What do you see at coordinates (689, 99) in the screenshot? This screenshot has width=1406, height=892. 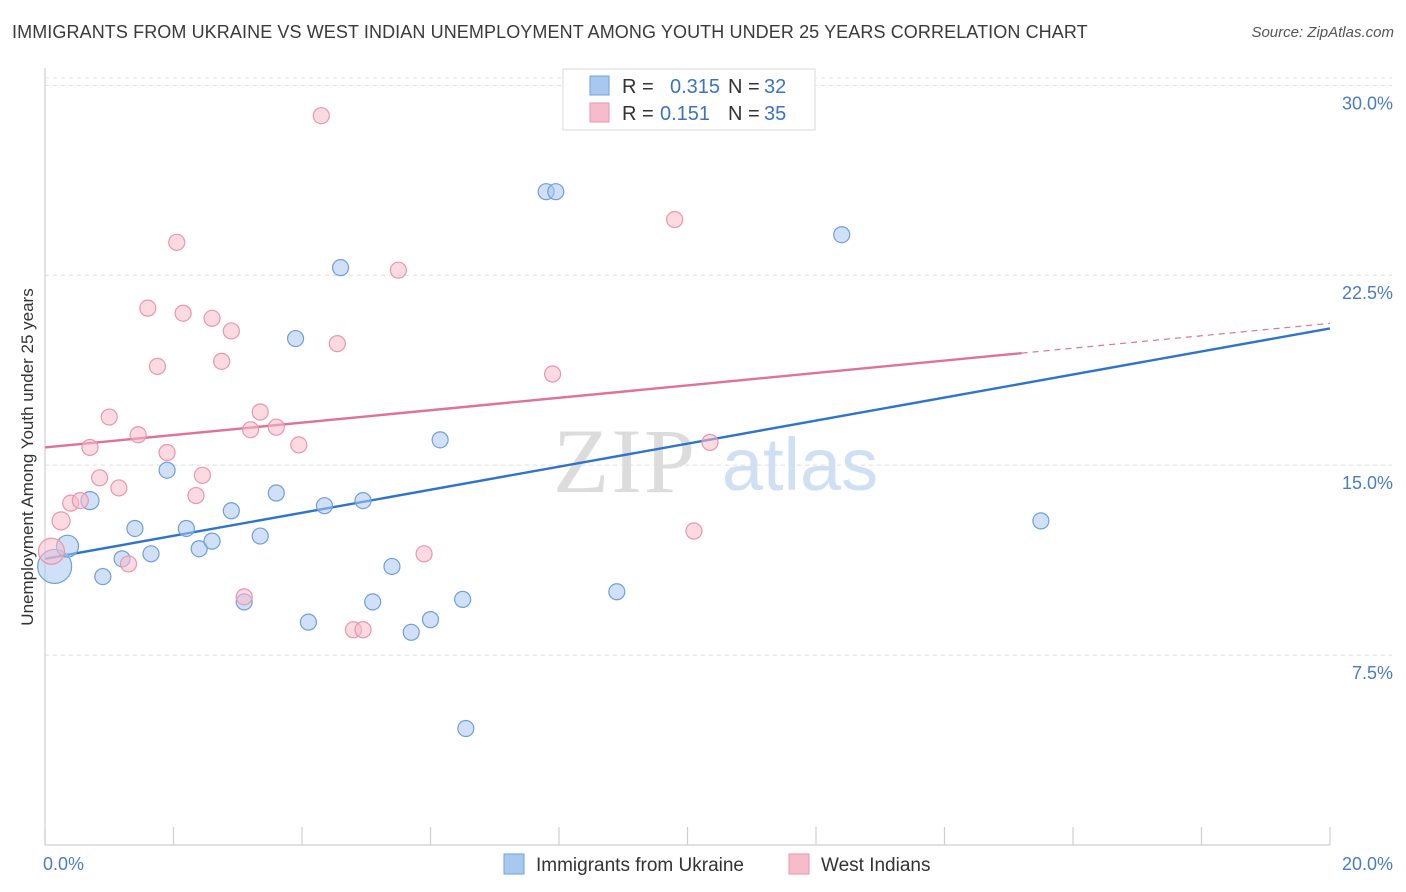 I see `stats-legend: R = 0.315 N = 32 R = 0.151 N = 35` at bounding box center [689, 99].